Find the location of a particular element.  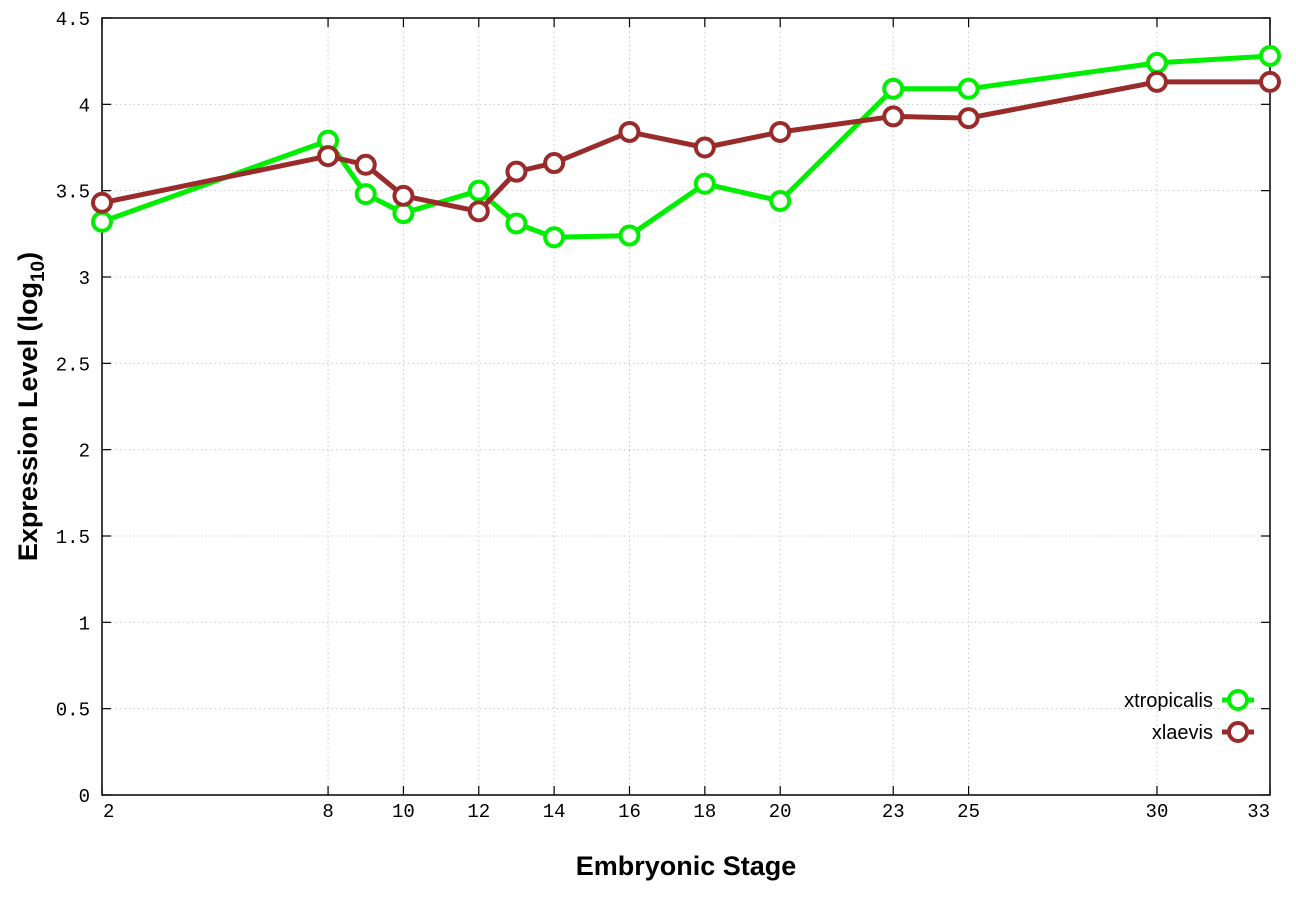

legend-entry-xtropicalis: xtropicalis is located at coordinates (1189, 700).